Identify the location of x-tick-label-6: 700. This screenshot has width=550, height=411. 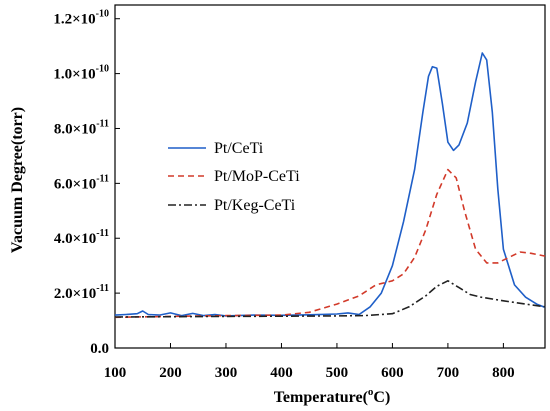
(448, 373).